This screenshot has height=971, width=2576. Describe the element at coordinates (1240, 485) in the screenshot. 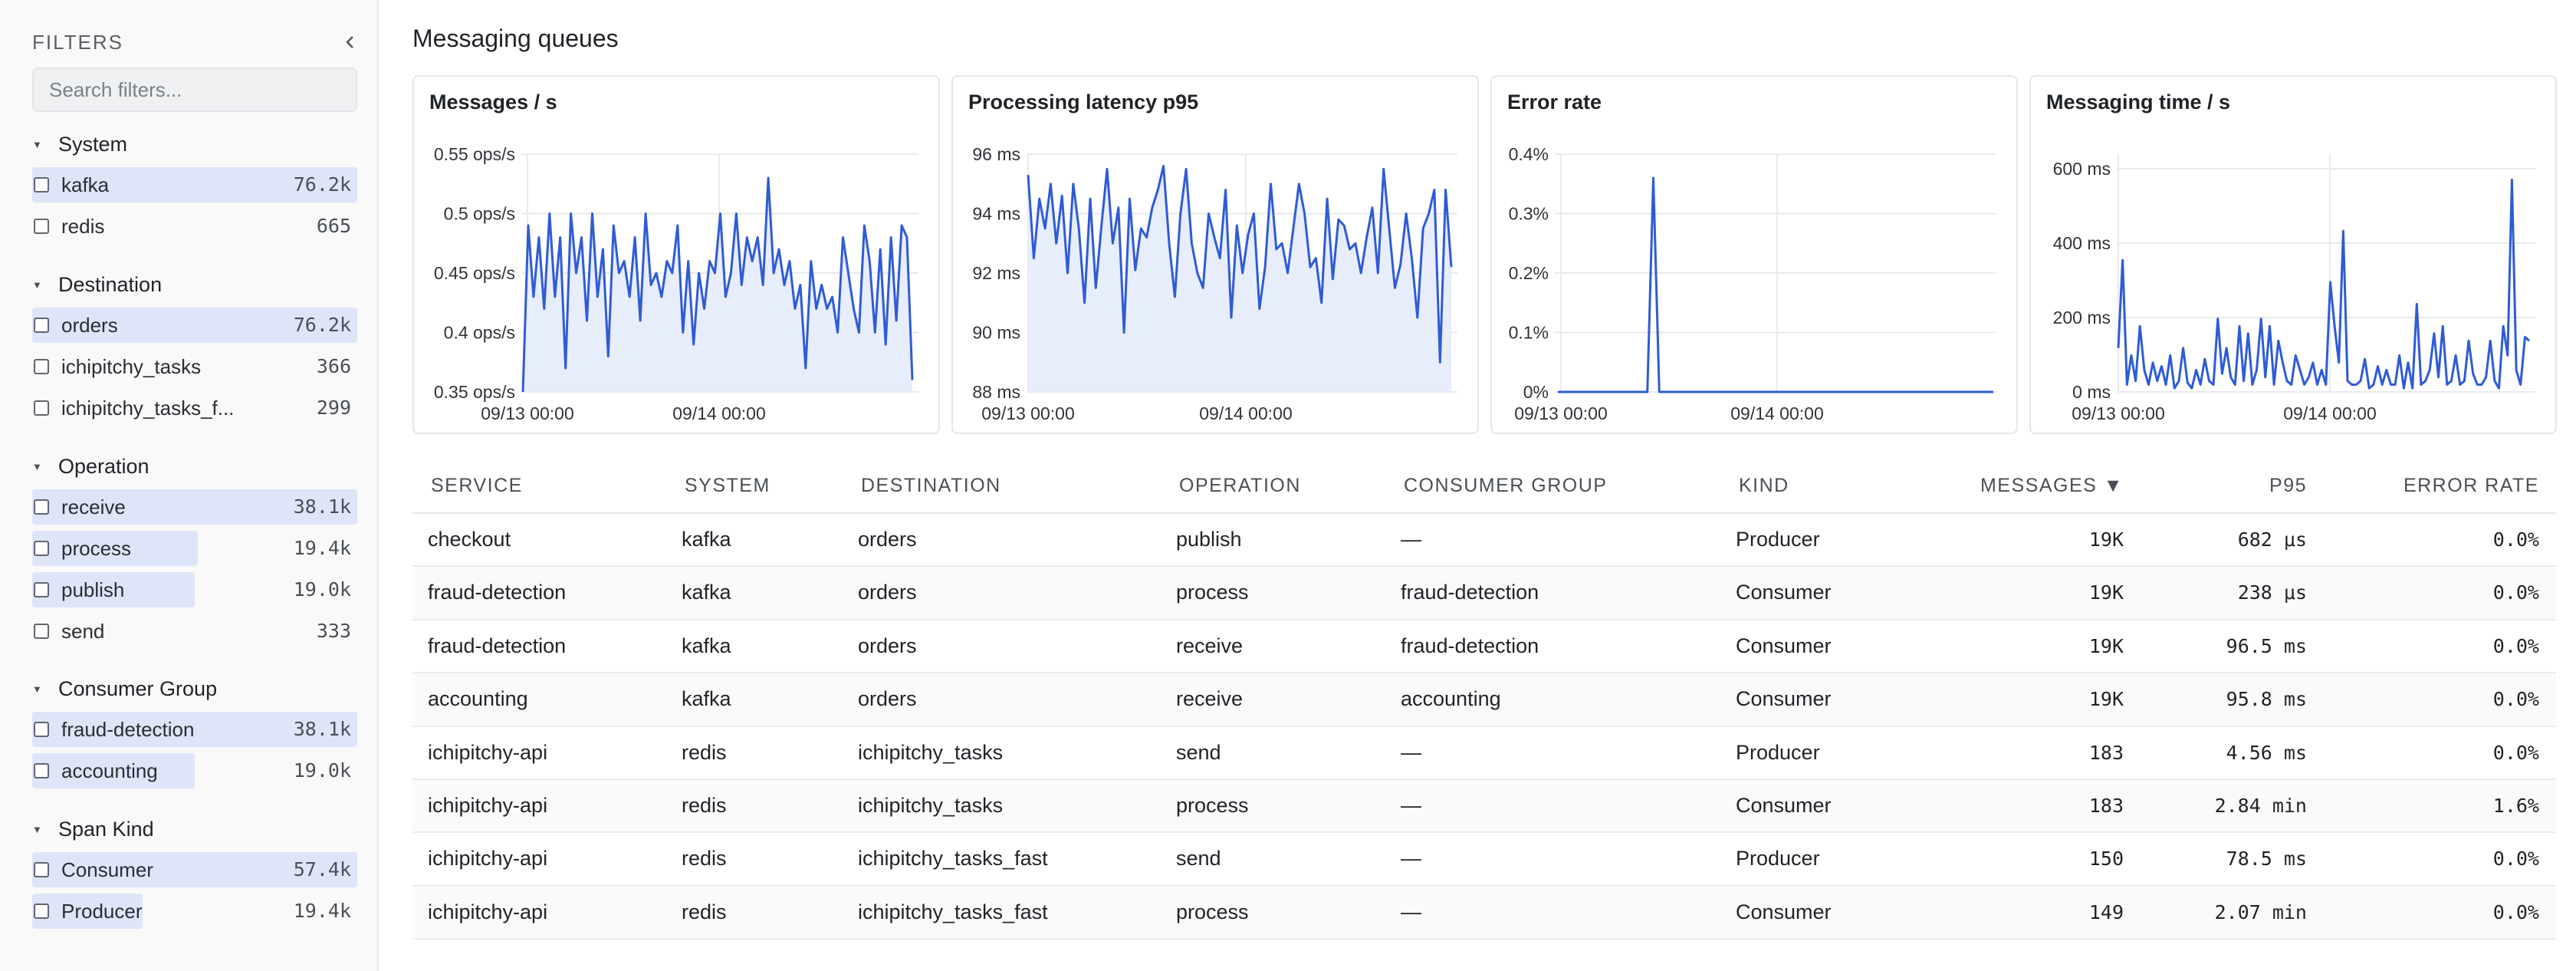

I see `column-header: OPERATION` at that location.